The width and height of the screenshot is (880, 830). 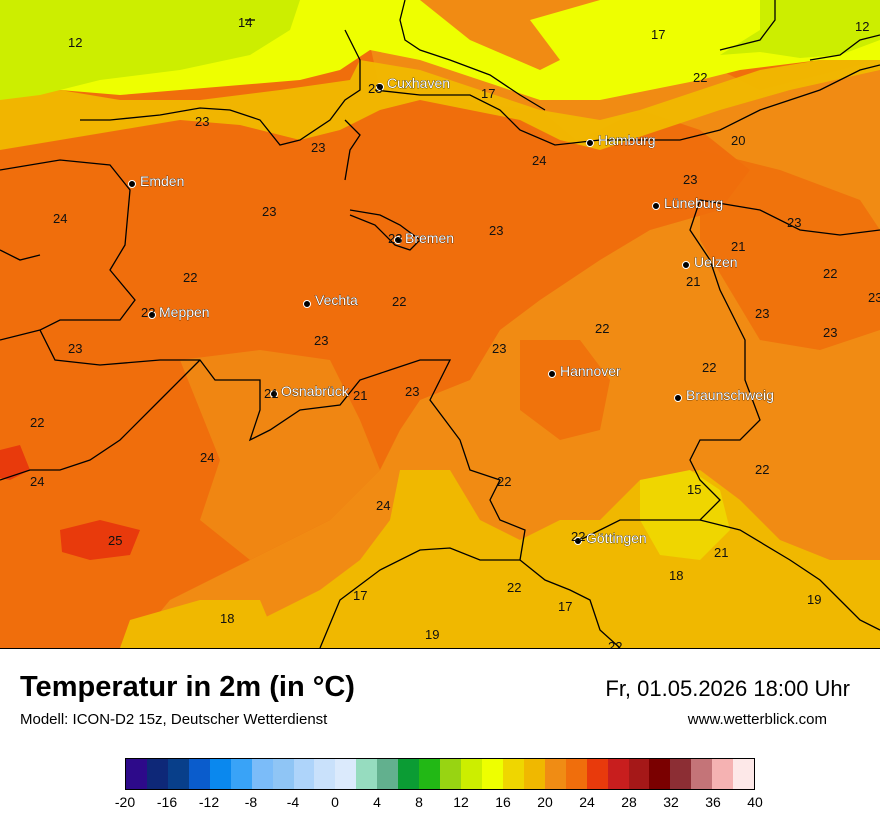 What do you see at coordinates (330, 300) in the screenshot?
I see `city-vechta: Vechta` at bounding box center [330, 300].